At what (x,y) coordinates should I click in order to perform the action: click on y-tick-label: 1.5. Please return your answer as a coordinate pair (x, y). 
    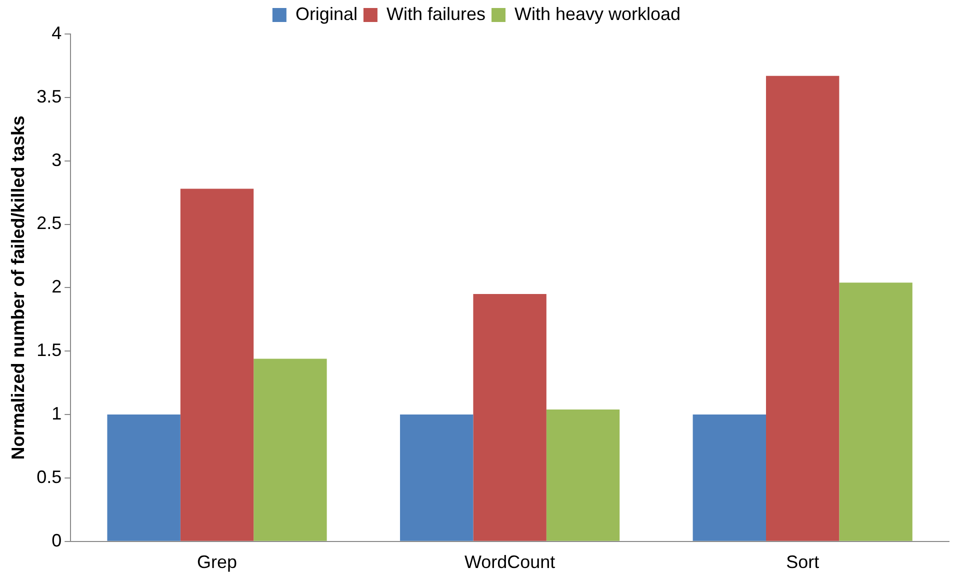
    Looking at the image, I should click on (49, 350).